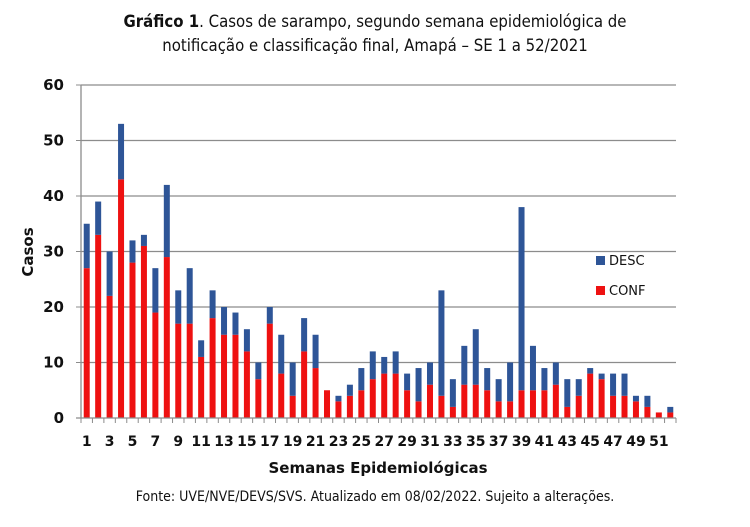 The width and height of the screenshot is (750, 527). What do you see at coordinates (59, 418) in the screenshot?
I see `y-tick-label: 0` at bounding box center [59, 418].